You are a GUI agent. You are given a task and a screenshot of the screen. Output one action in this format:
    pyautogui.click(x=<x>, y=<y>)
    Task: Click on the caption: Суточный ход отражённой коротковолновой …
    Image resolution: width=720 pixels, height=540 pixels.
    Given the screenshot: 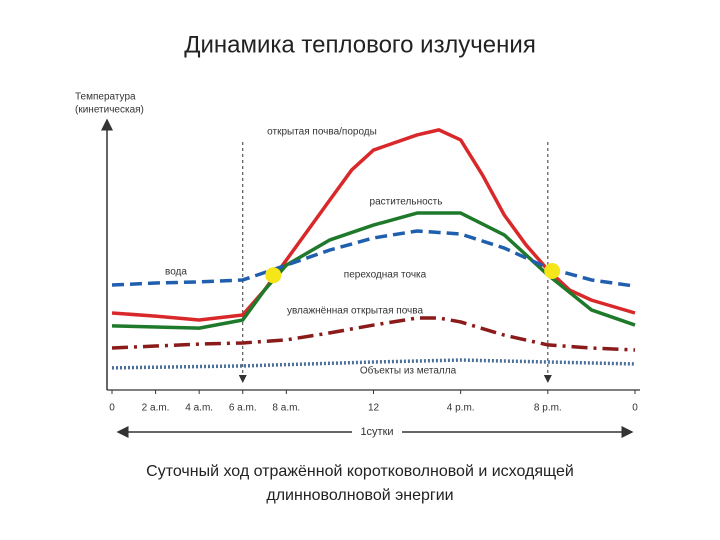 What is the action you would take?
    pyautogui.click(x=360, y=471)
    